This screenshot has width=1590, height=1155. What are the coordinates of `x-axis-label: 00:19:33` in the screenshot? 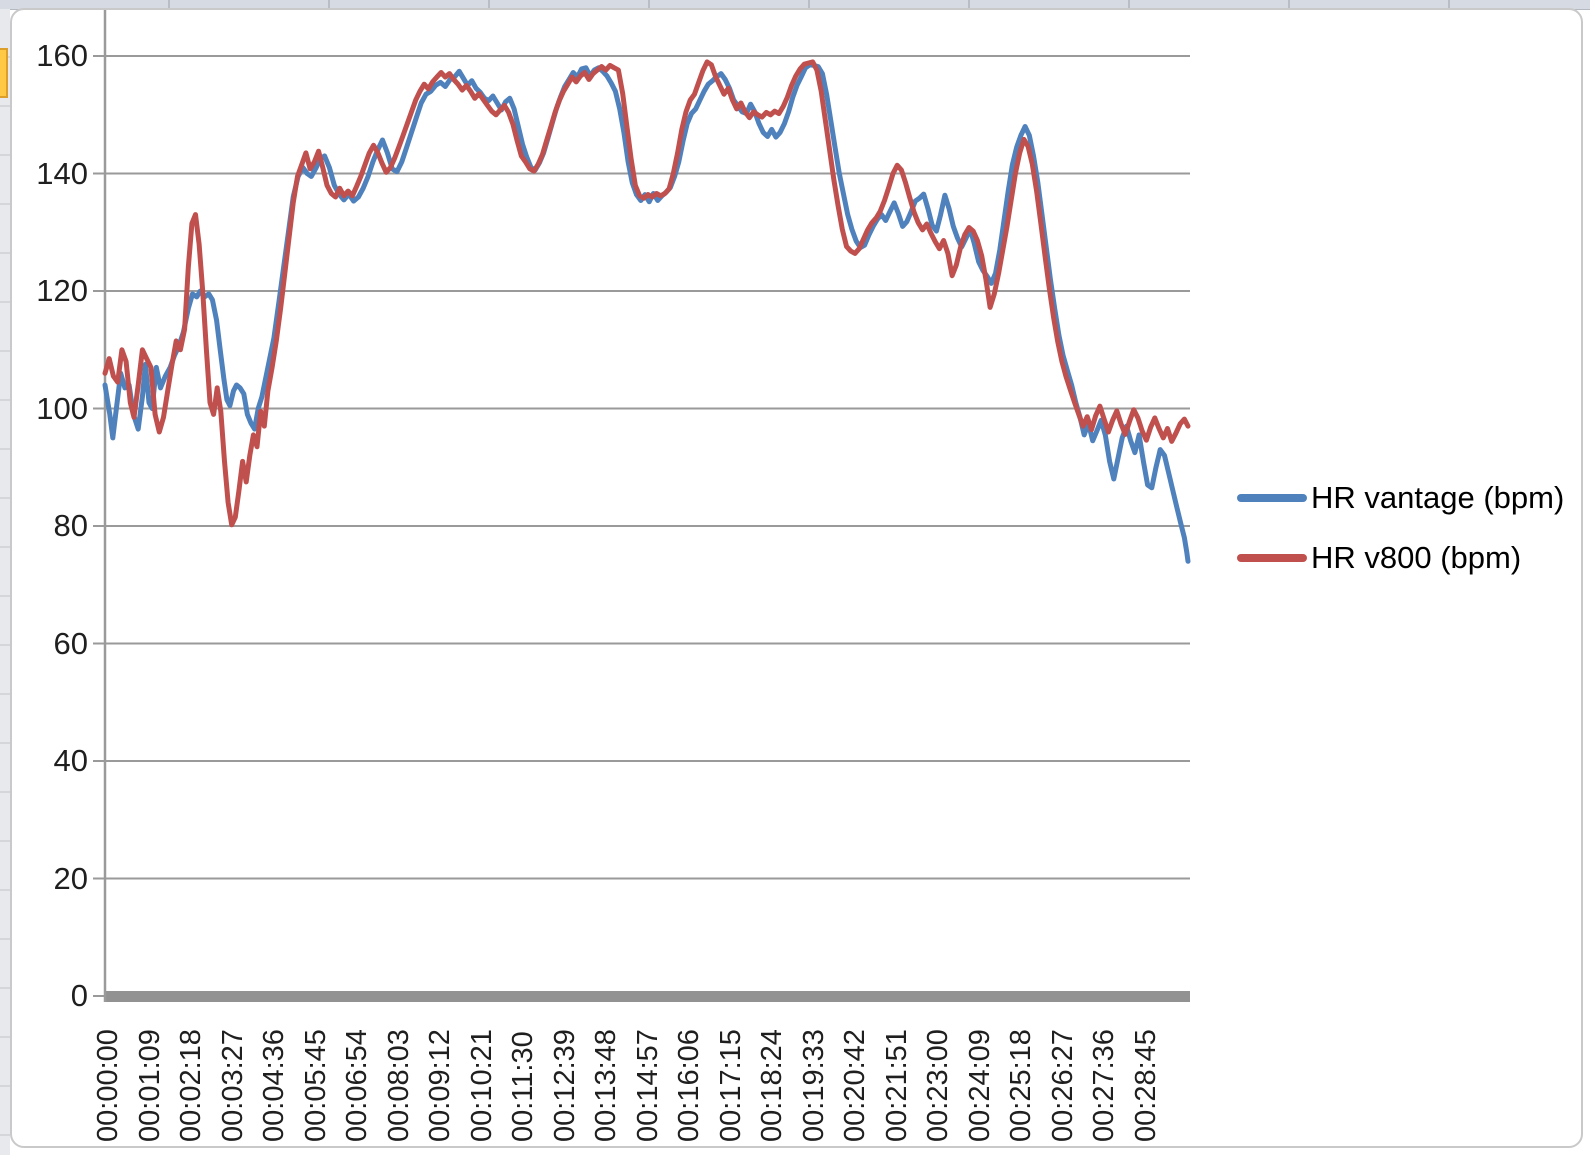 It's located at (813, 1085).